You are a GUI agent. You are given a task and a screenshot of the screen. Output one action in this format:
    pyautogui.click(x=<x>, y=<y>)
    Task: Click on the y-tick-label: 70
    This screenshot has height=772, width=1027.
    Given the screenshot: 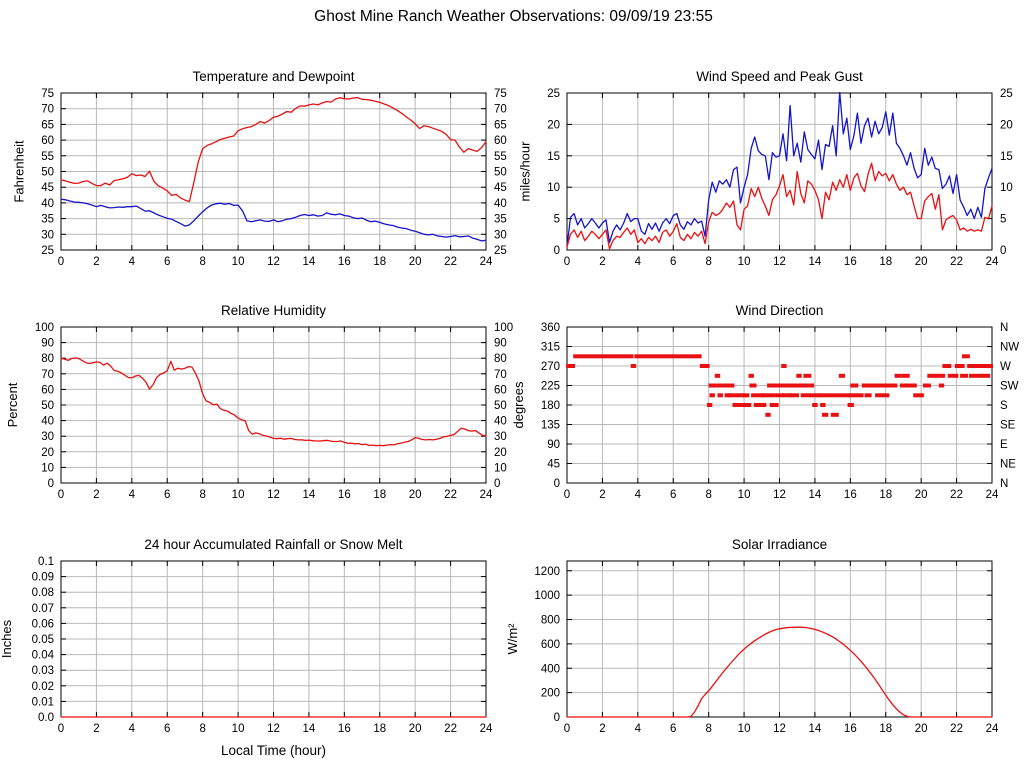 What is the action you would take?
    pyautogui.click(x=47, y=375)
    